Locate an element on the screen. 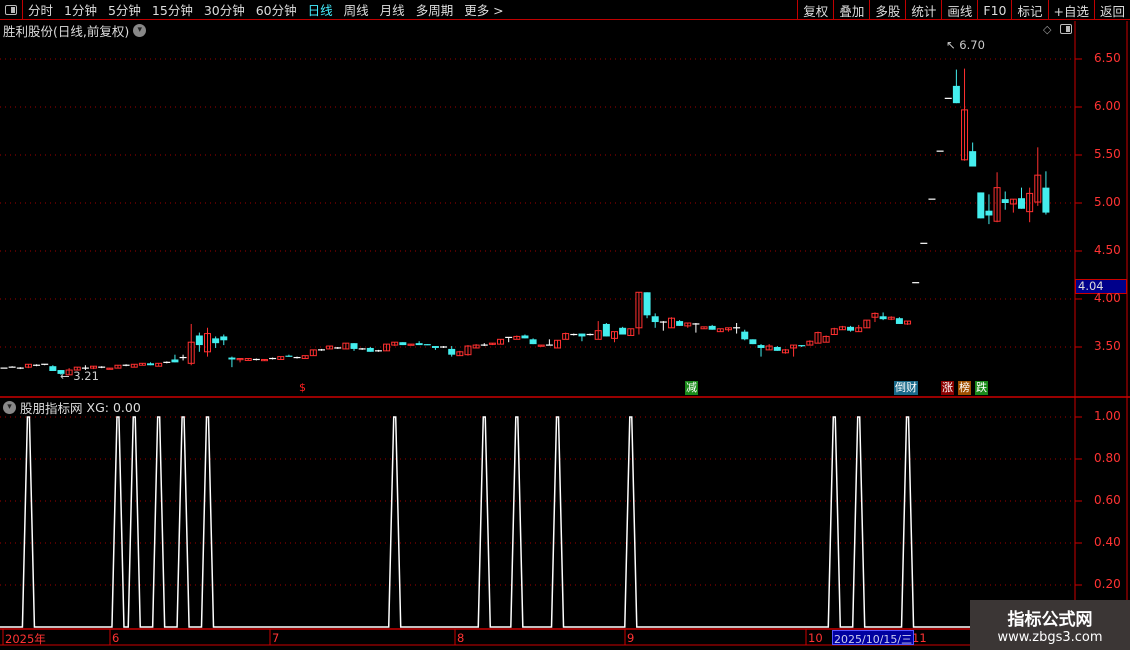 The image size is (1130, 650). period-tab: 5分钟 is located at coordinates (124, 10).